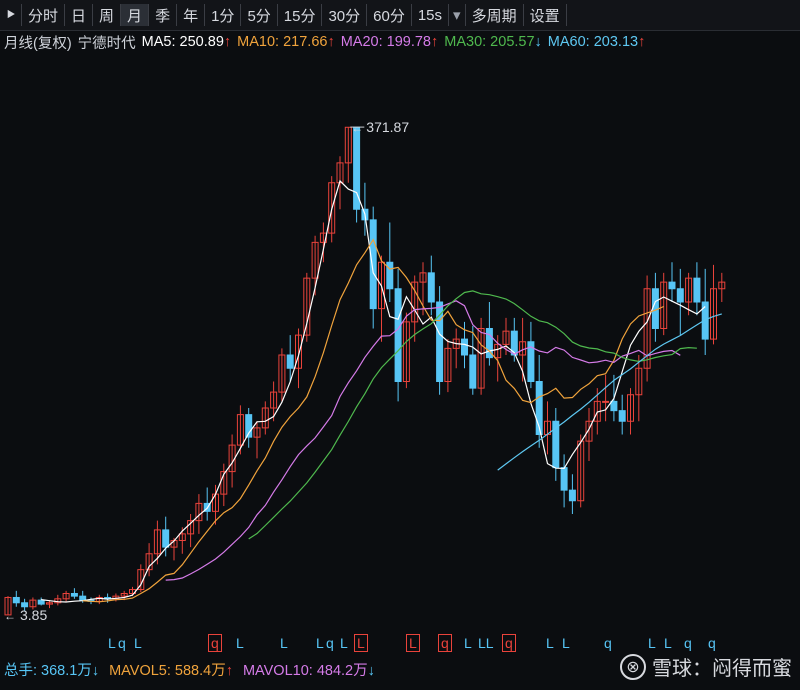  What do you see at coordinates (300, 15) in the screenshot?
I see `period-tab-8: 15分` at bounding box center [300, 15].